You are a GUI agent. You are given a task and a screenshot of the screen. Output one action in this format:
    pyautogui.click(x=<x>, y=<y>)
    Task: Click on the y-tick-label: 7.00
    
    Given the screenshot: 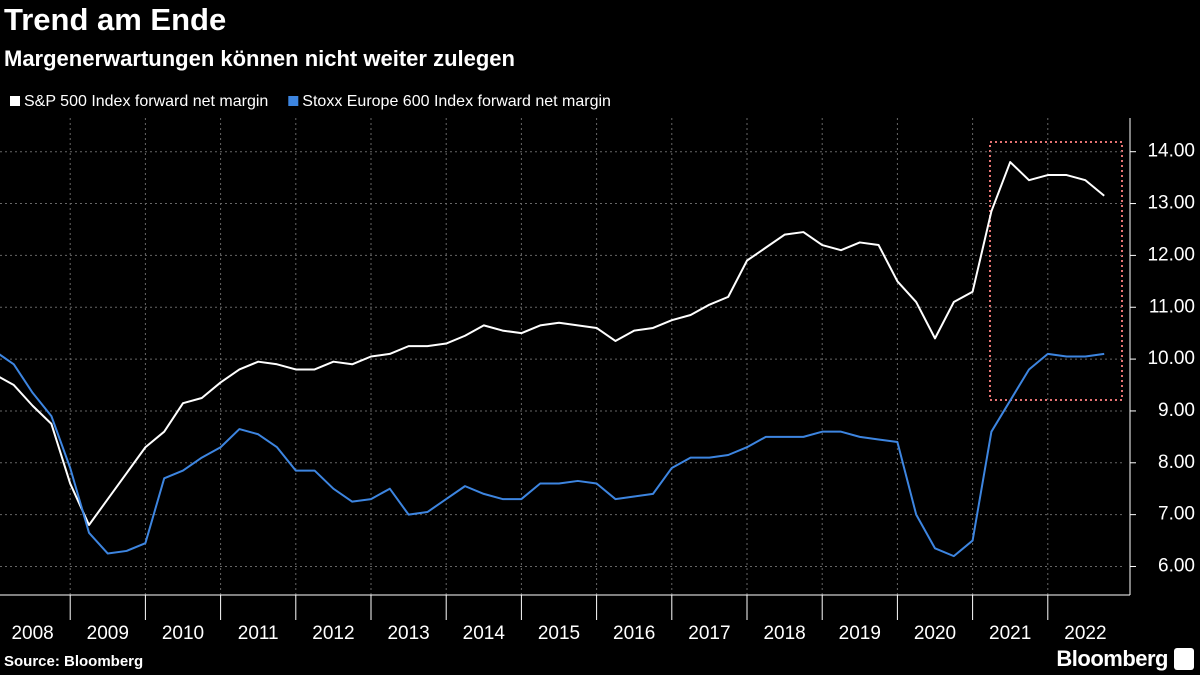 What is the action you would take?
    pyautogui.click(x=1176, y=514)
    